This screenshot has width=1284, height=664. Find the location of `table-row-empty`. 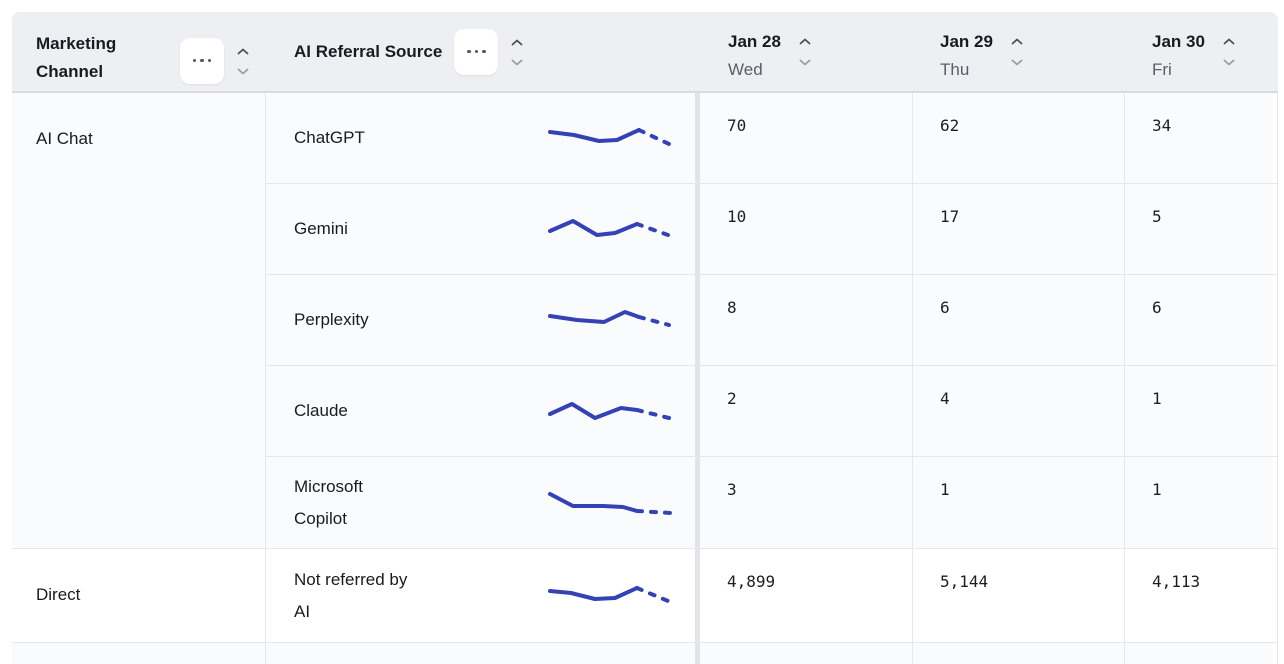

table-row-empty is located at coordinates (771, 653).